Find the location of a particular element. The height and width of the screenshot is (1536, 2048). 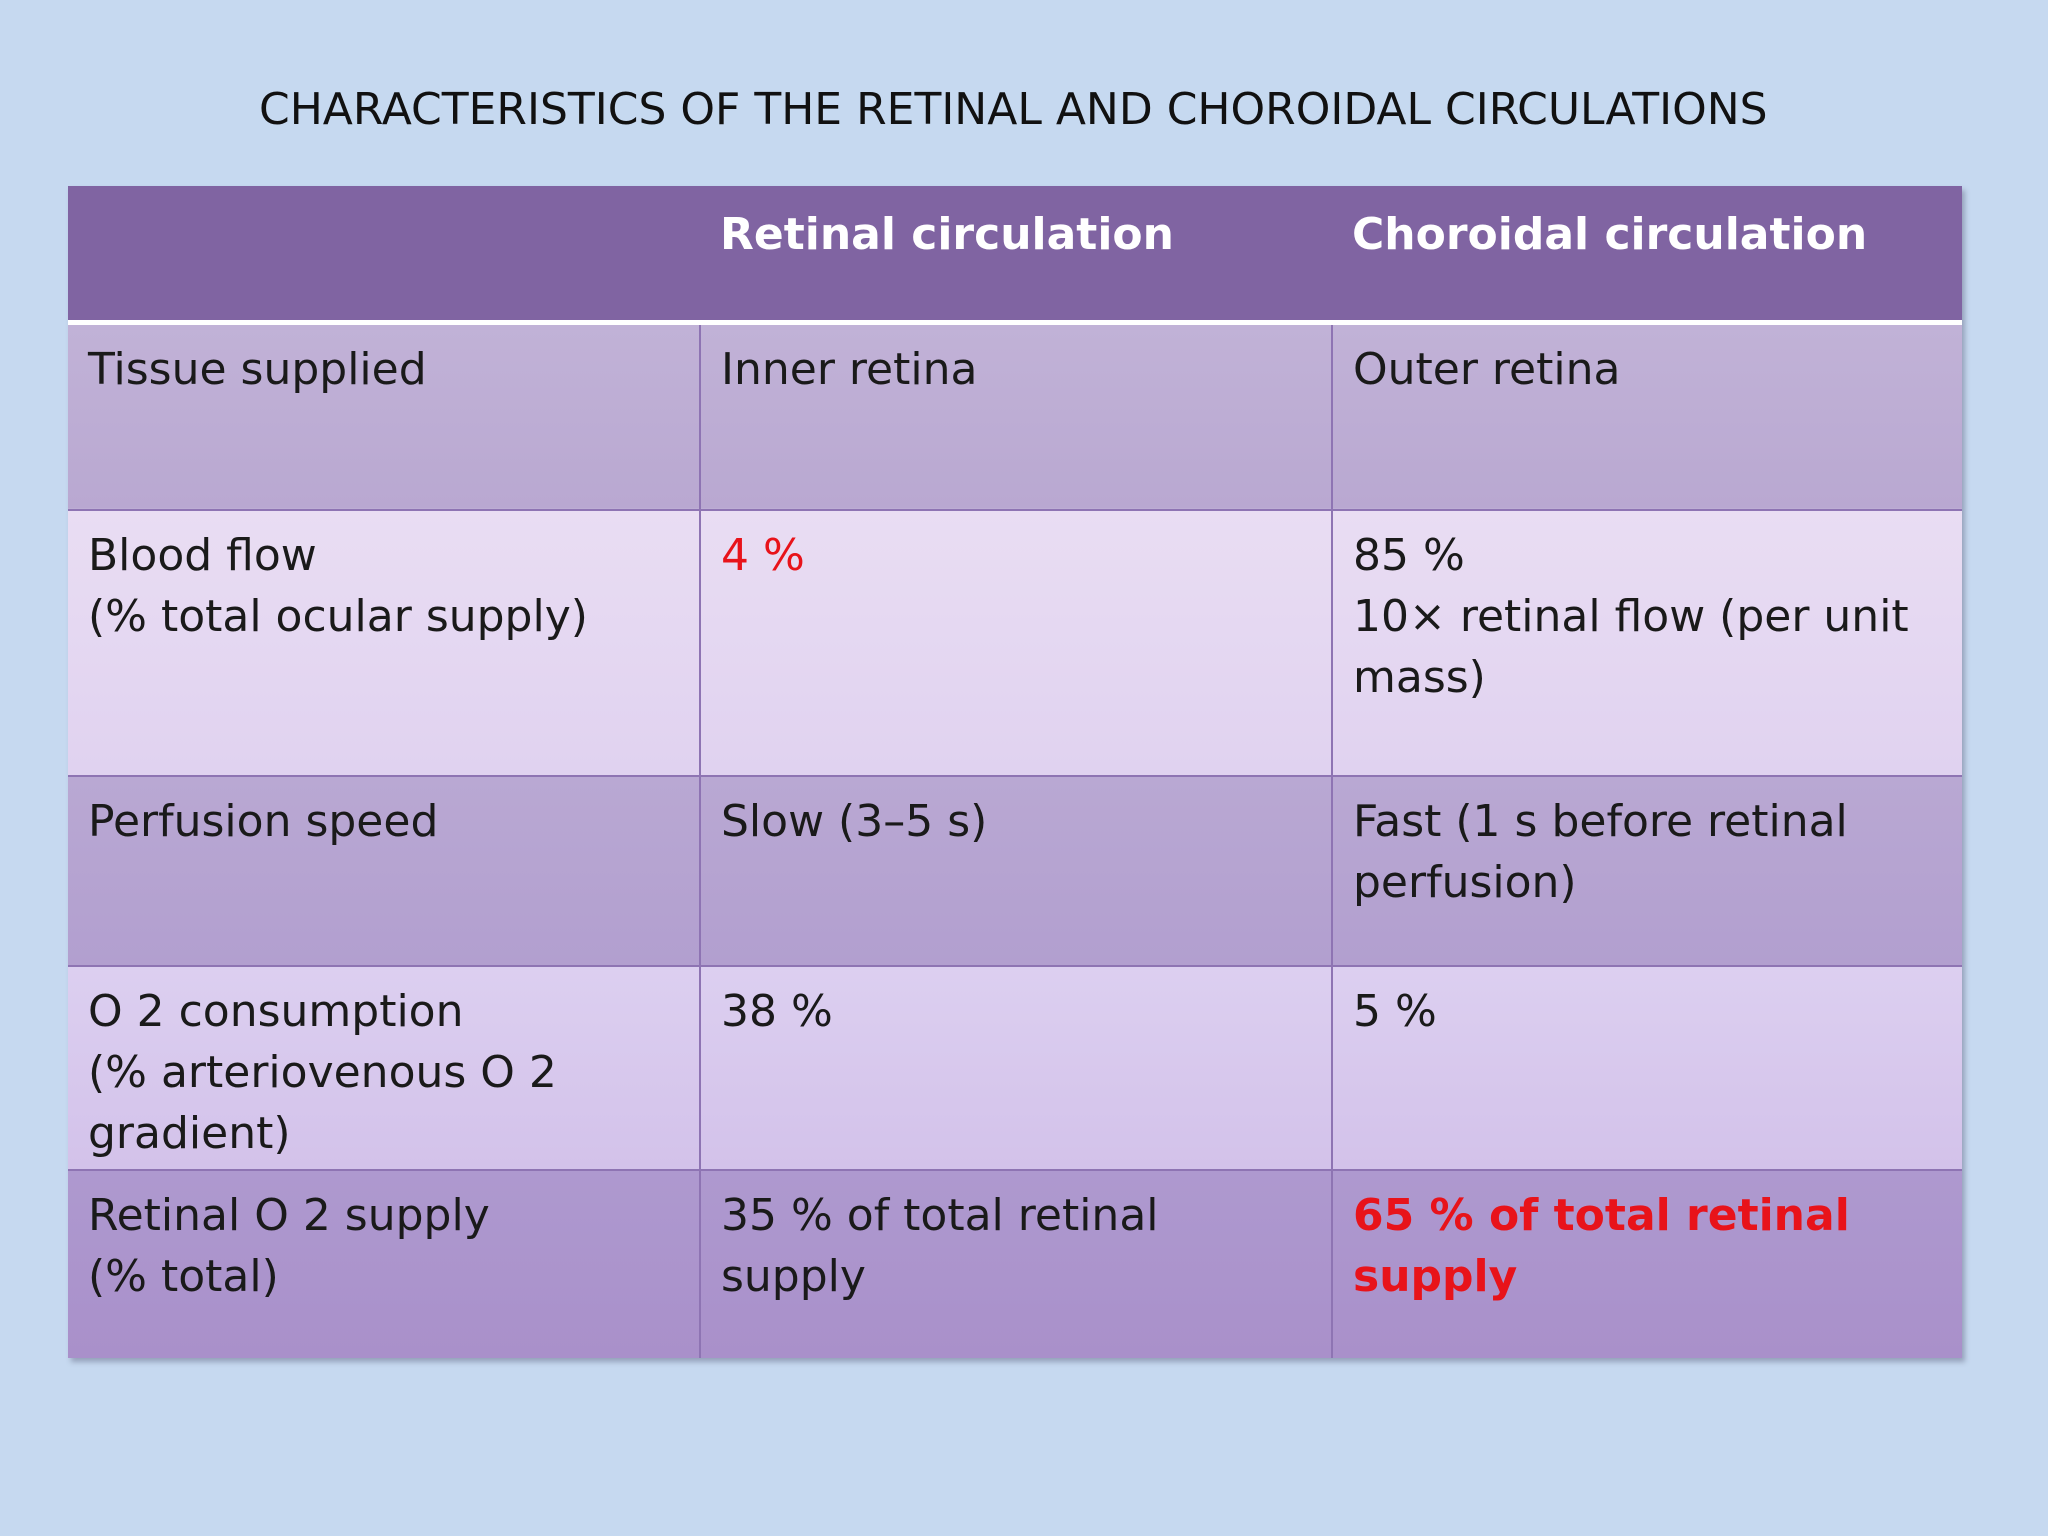

choroidal-value-note: 10× retinal flow (per unit mass) is located at coordinates (1631, 647).